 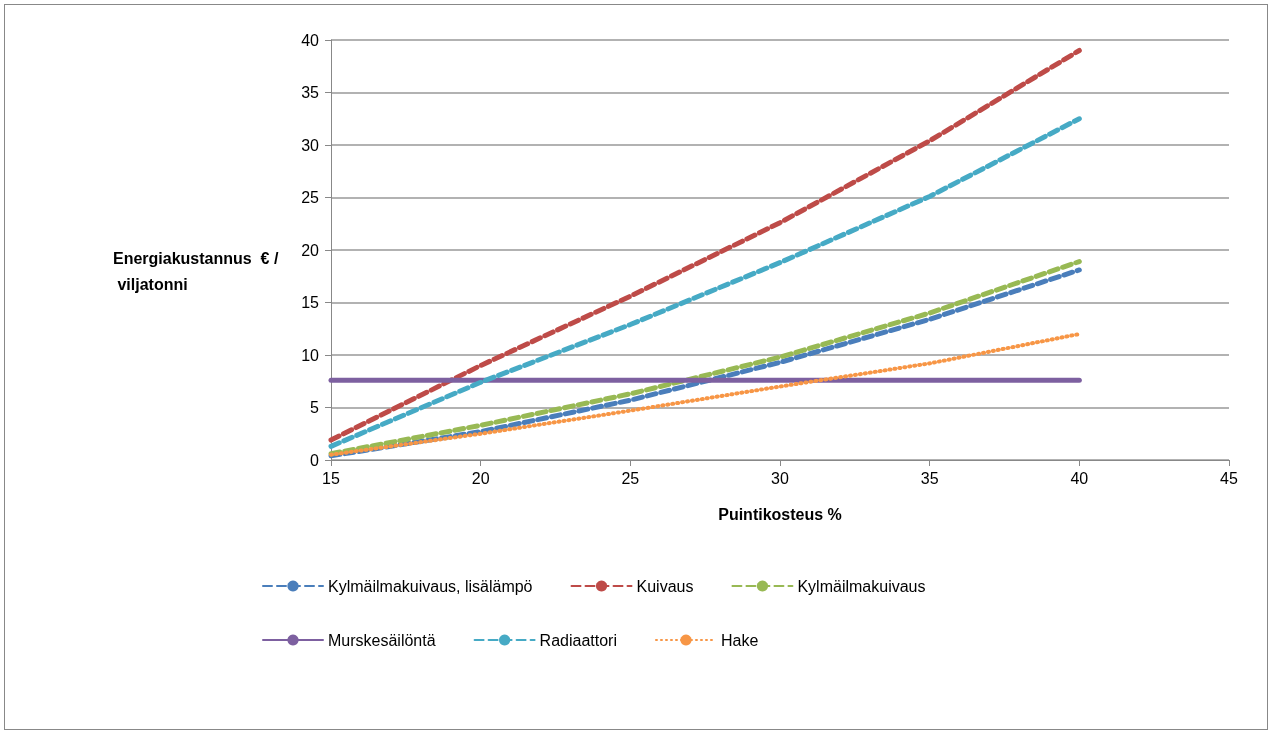 I want to click on y-tick-label: 10, so click(x=310, y=355).